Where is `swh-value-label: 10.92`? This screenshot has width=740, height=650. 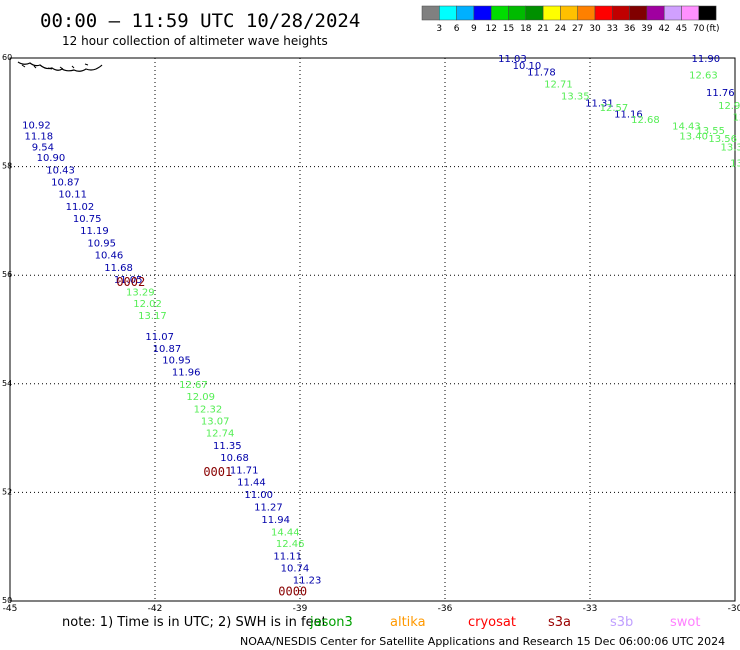 swh-value-label: 10.92 is located at coordinates (36, 126).